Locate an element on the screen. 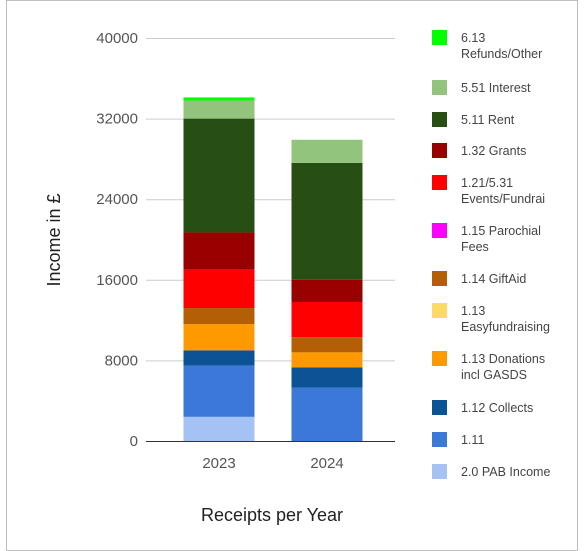 This screenshot has height=551, width=584. y-tick-labels: 0 8000 16000 24000 32000 40000 is located at coordinates (117, 240).